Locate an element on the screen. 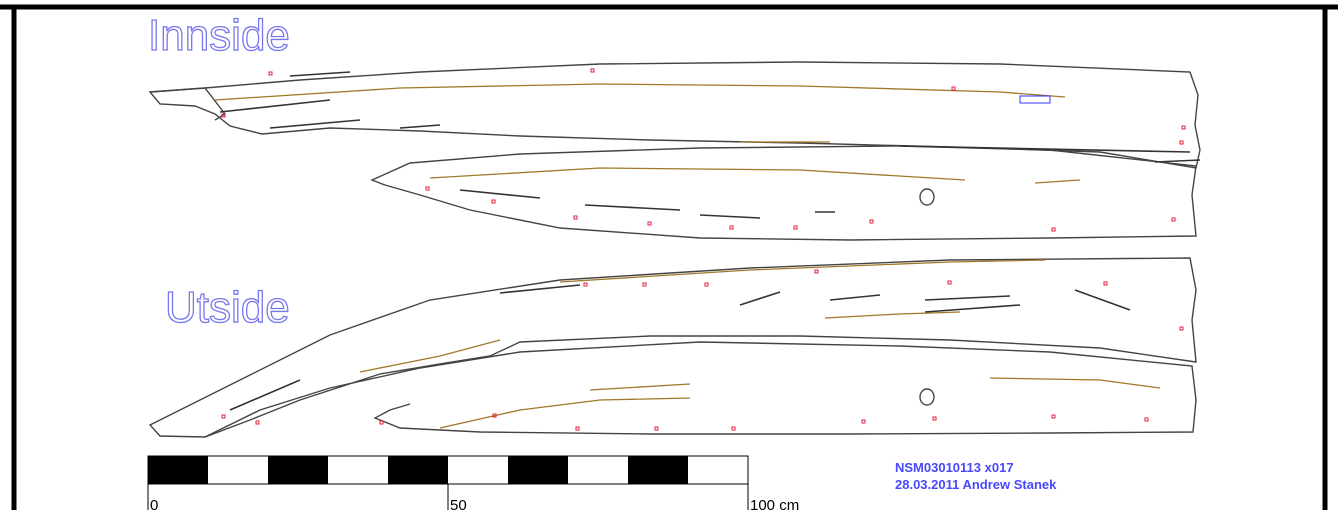 The height and width of the screenshot is (510, 1338). grain-line is located at coordinates (647, 133).